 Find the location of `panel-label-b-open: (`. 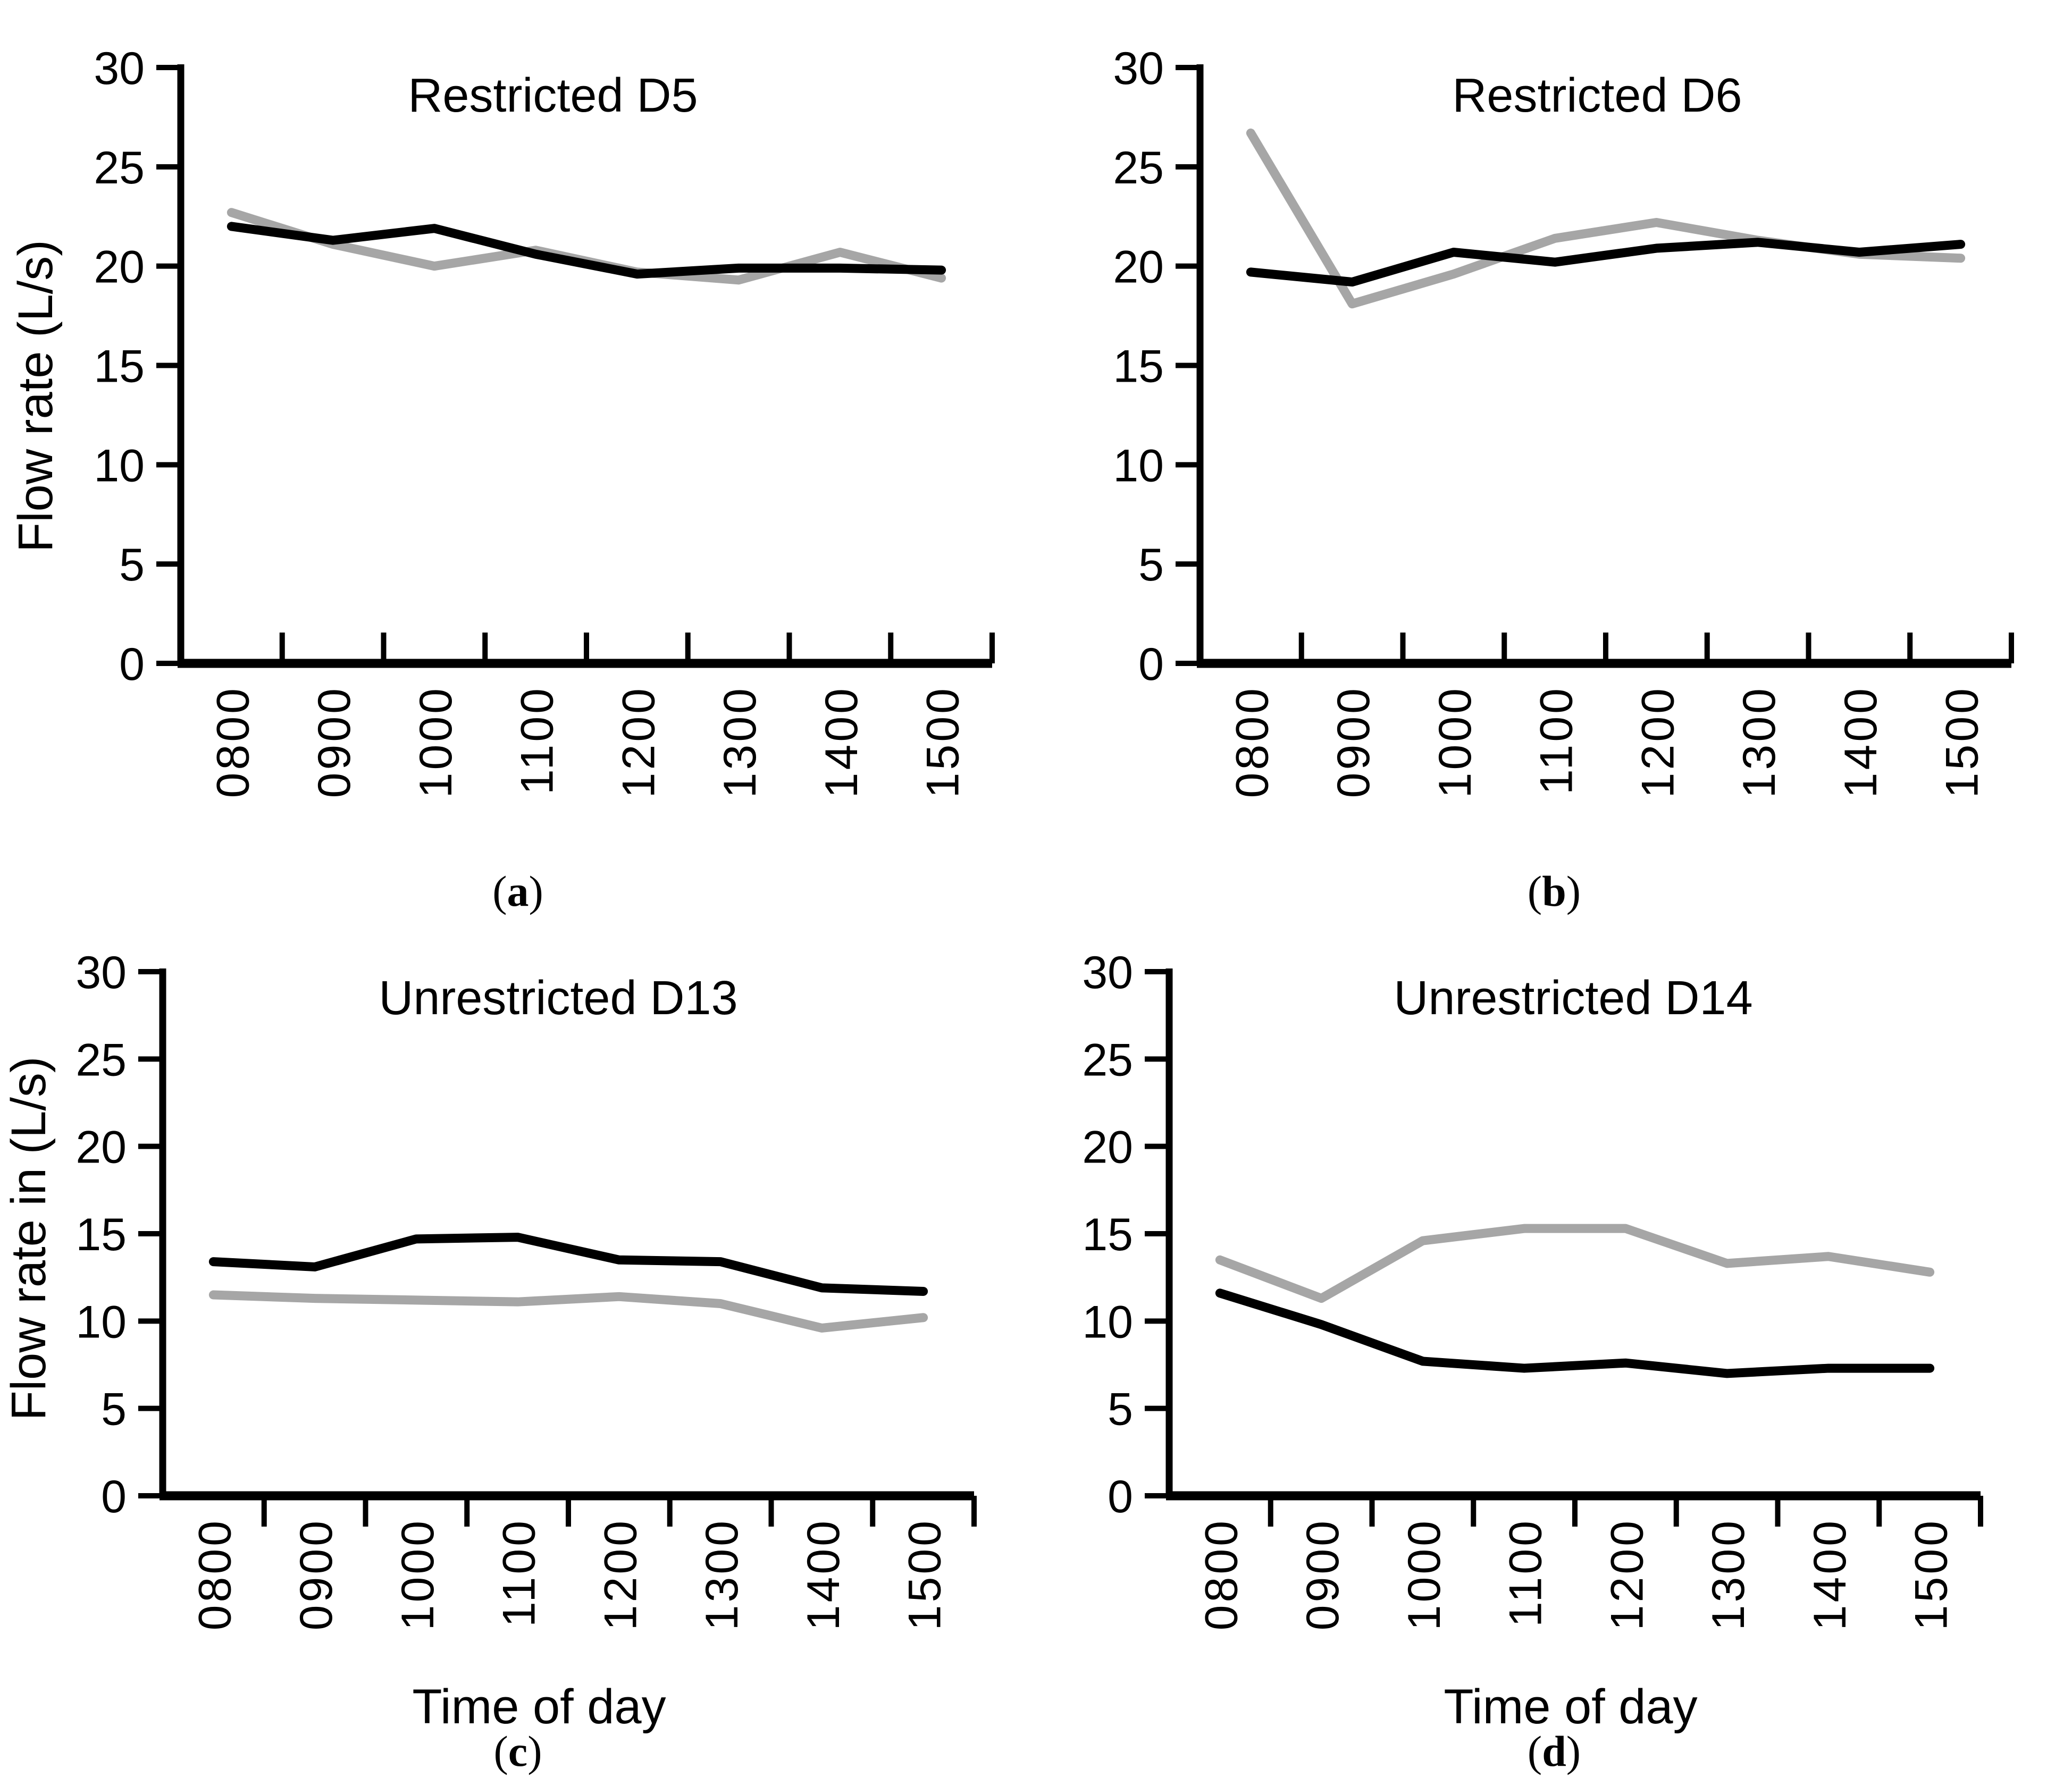

panel-label-b-open: ( is located at coordinates (1534, 891).